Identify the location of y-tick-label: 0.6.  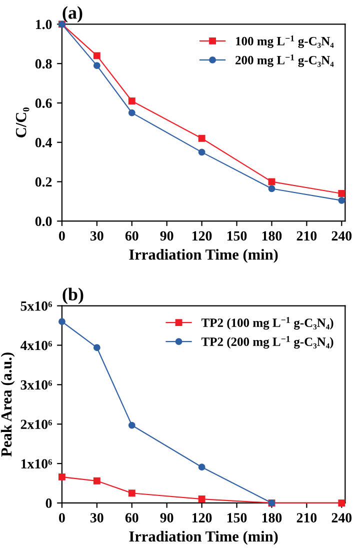
(43, 103).